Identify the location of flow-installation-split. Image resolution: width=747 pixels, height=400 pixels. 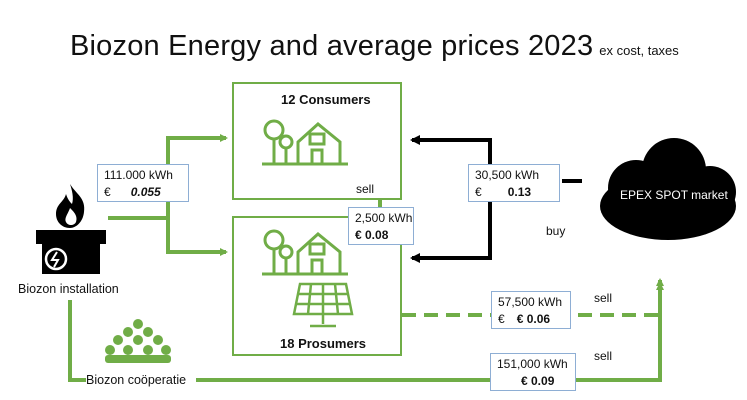
(168, 236).